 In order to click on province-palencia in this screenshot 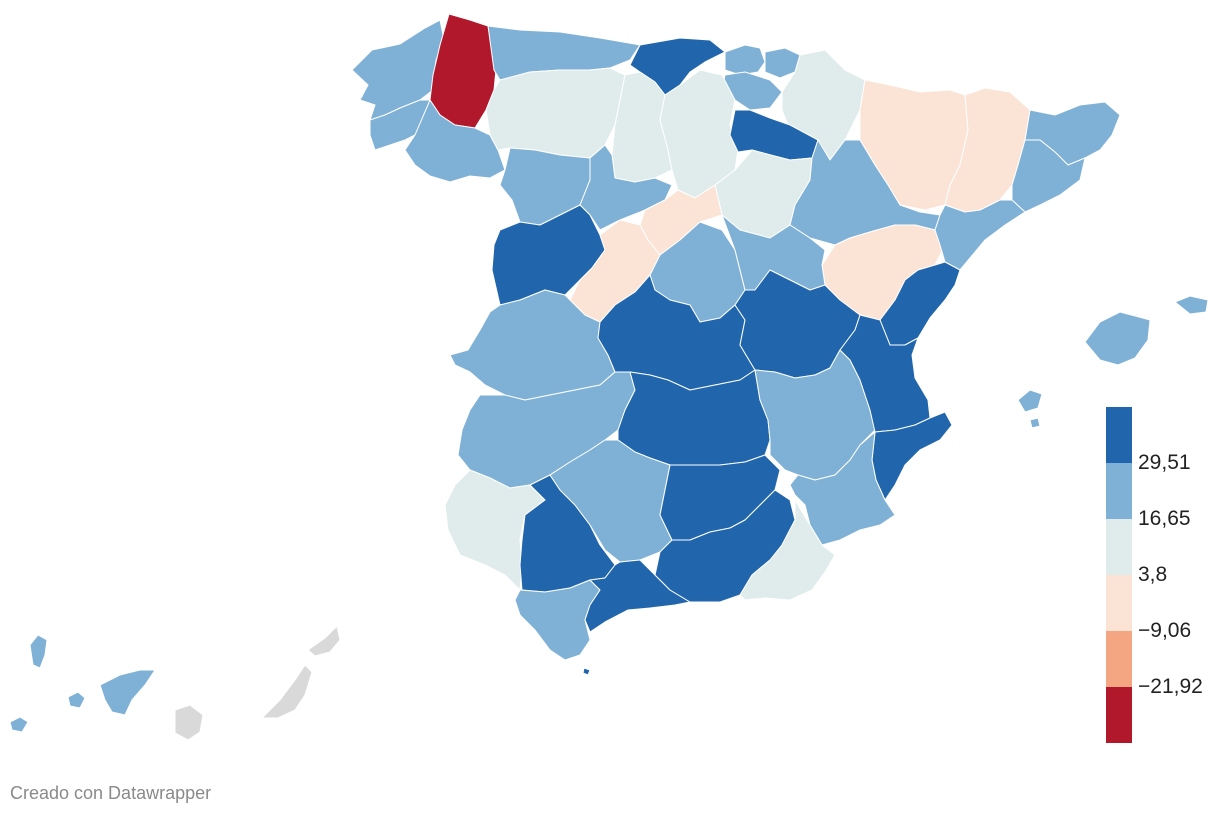, I will do `click(642, 127)`.